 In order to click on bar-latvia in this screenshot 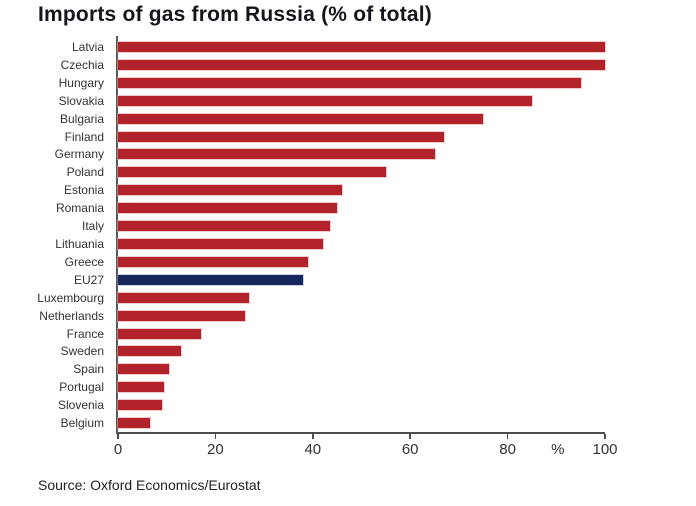, I will do `click(361, 46)`.